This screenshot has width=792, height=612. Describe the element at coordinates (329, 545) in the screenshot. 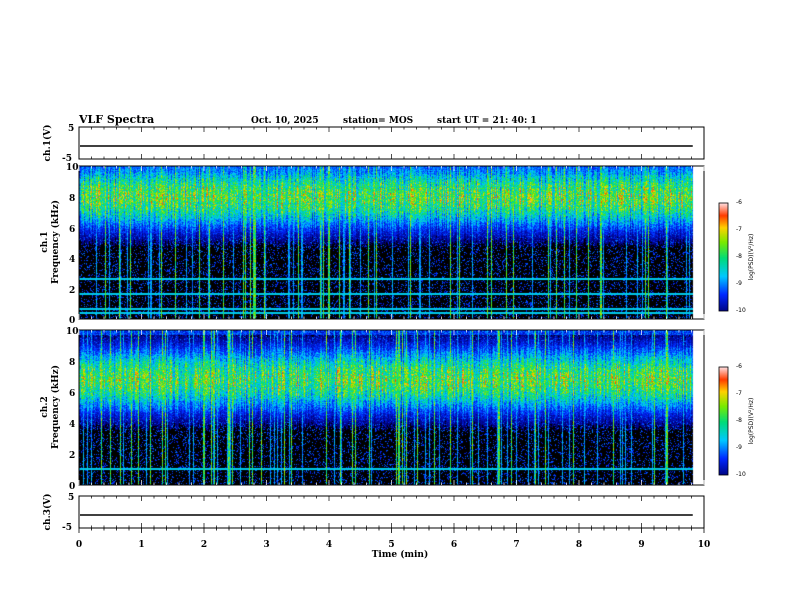

I see `x-tick-label: 4` at that location.